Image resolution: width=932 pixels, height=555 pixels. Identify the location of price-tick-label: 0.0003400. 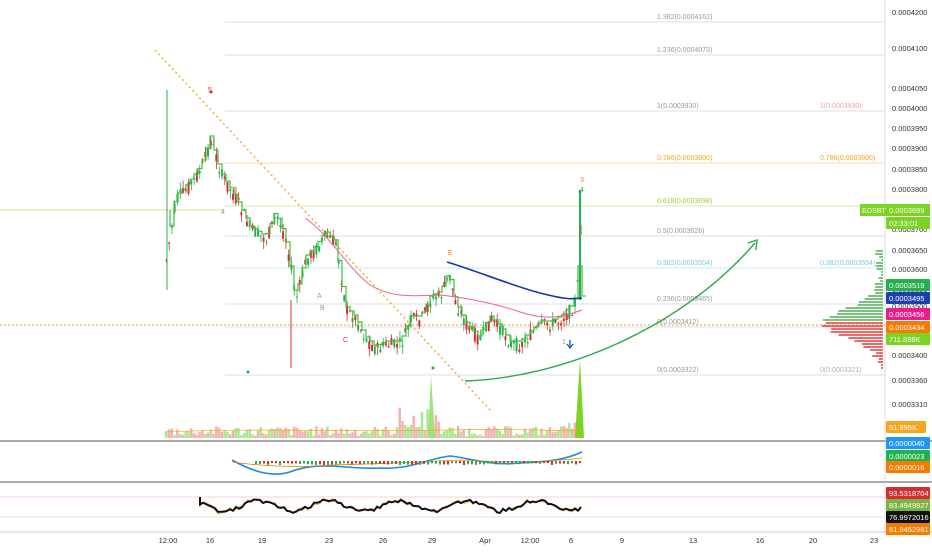
(909, 355).